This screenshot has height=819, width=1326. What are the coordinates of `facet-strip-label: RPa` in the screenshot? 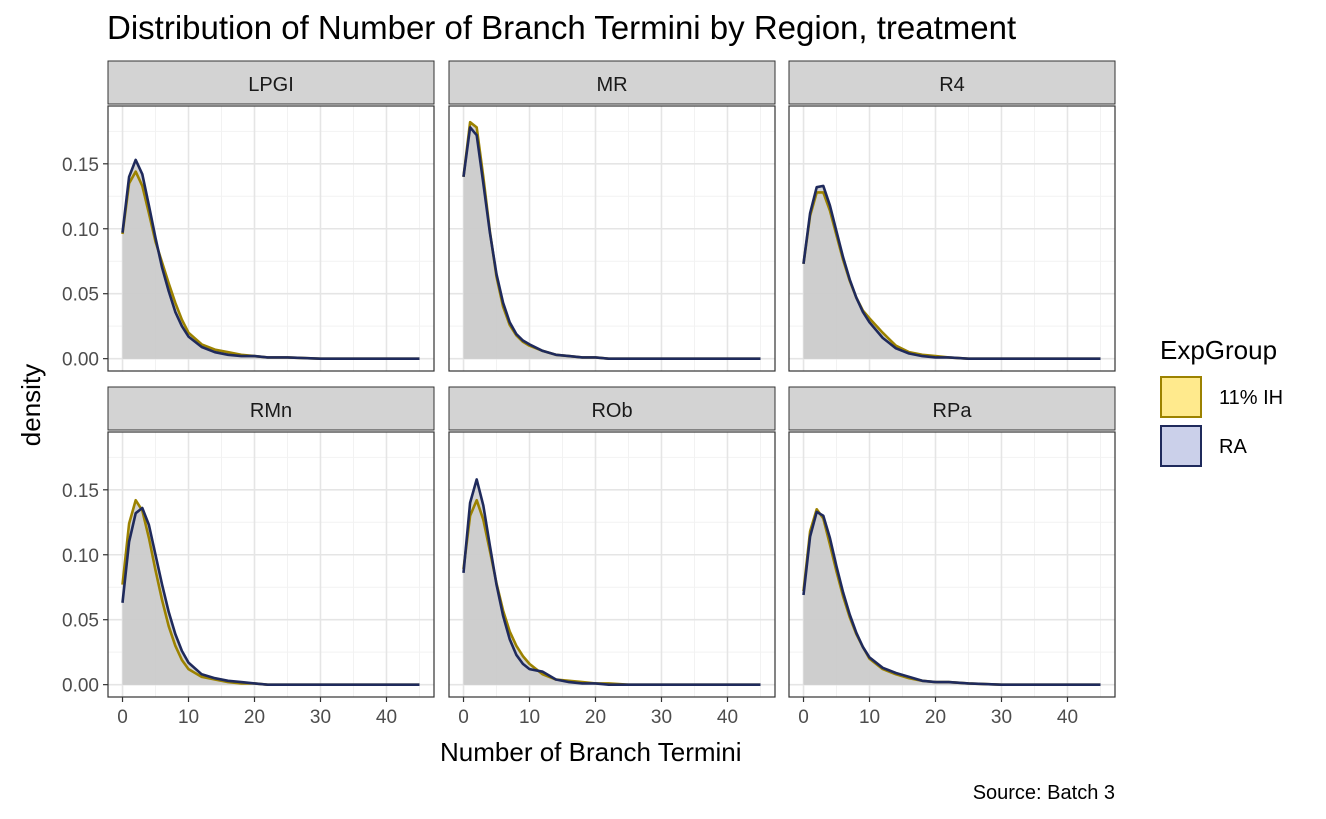 It's located at (953, 411).